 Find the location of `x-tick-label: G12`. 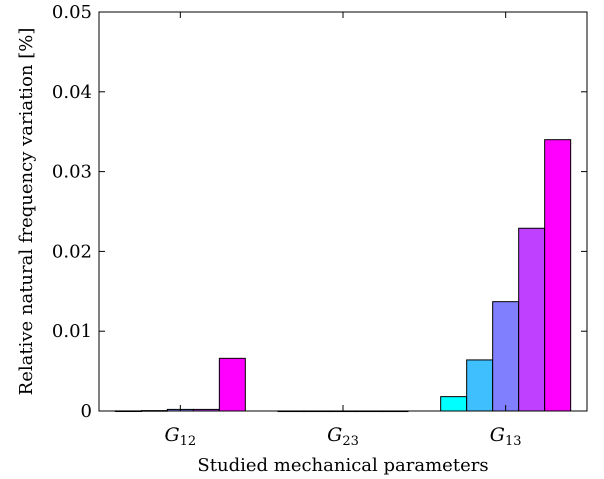

x-tick-label: G12 is located at coordinates (180, 436).